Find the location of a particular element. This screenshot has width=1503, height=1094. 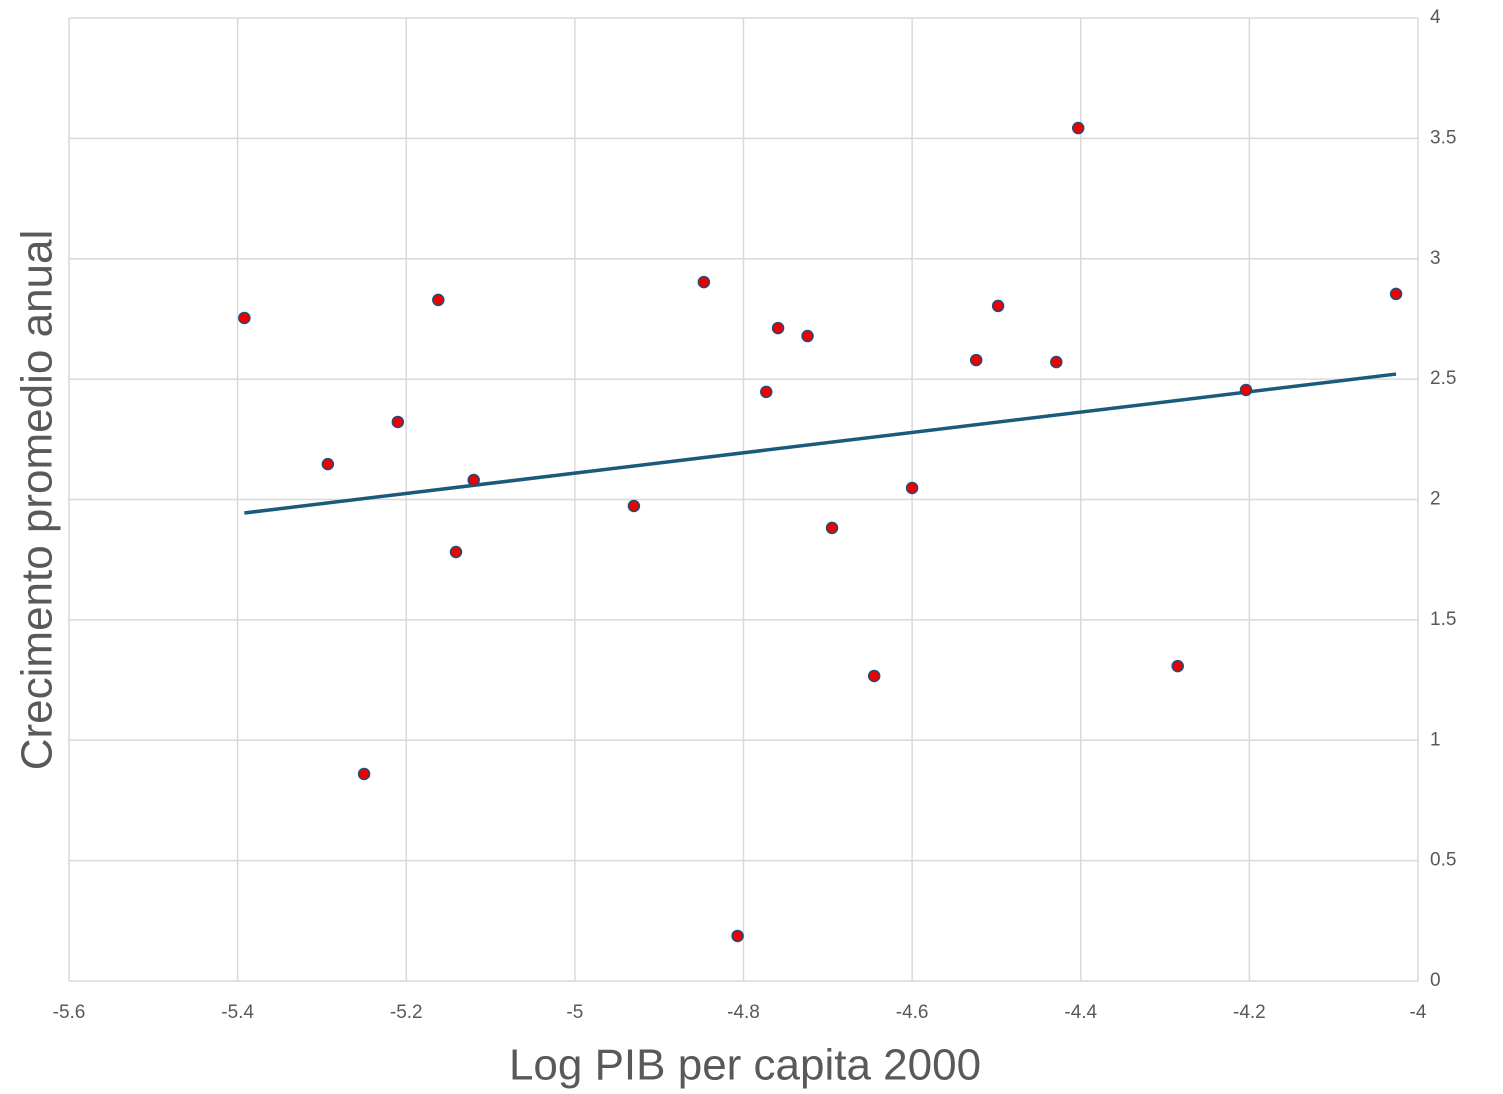

x-tick-label: -5.4 is located at coordinates (237, 1012).